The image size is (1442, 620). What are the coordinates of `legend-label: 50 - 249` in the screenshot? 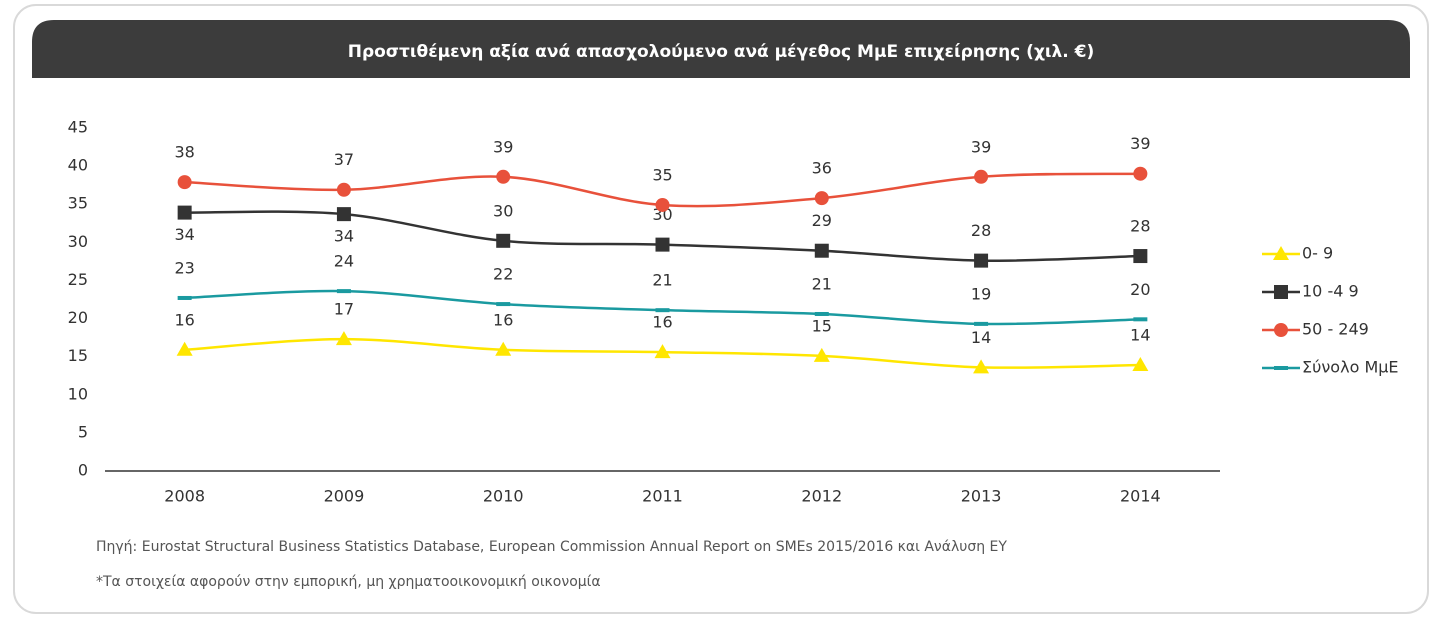 It's located at (1335, 329).